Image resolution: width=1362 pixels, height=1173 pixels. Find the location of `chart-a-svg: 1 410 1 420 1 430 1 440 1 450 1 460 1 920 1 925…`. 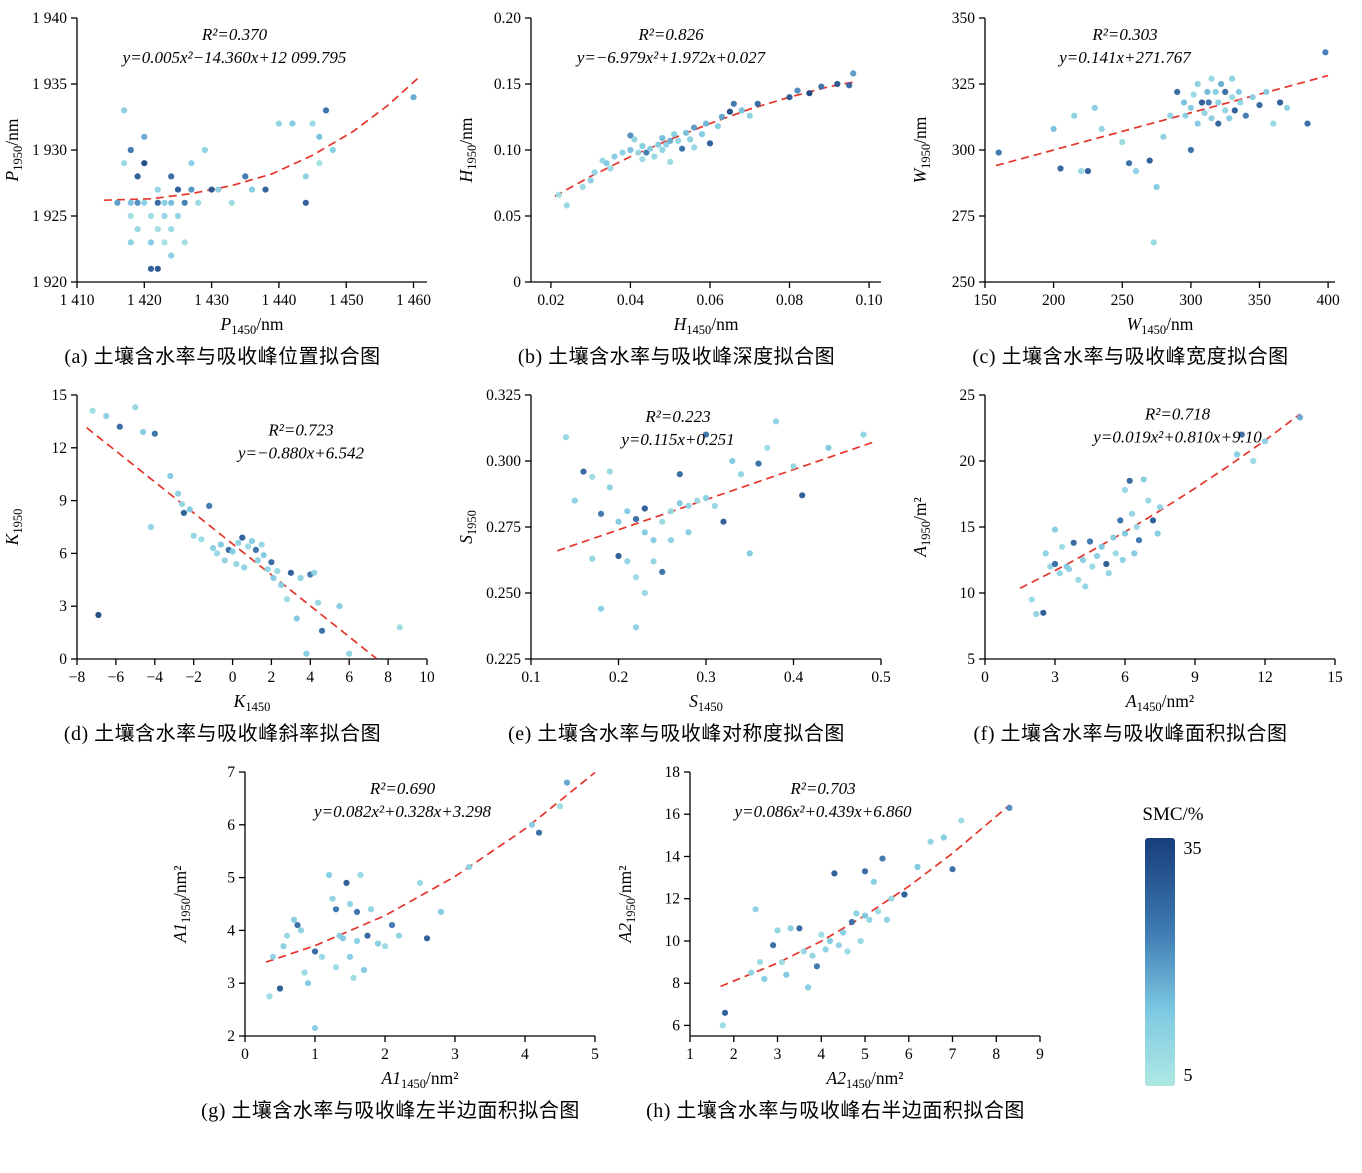

chart-a-svg: 1 410 1 420 1 430 1 440 1 450 1 460 1 920 1 925… is located at coordinates (217, 173).